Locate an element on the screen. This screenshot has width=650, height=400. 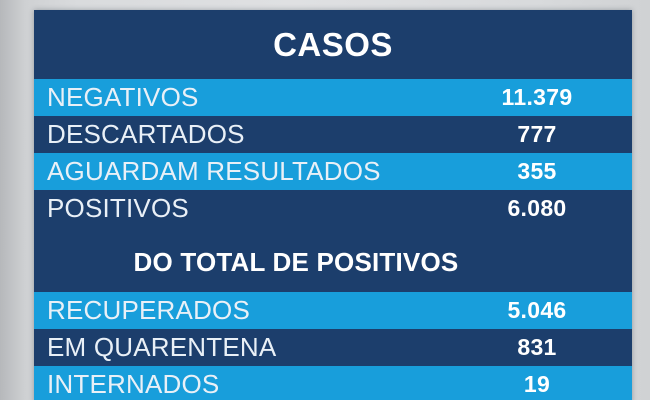
section-header-casos-text: CASOS is located at coordinates (333, 44).